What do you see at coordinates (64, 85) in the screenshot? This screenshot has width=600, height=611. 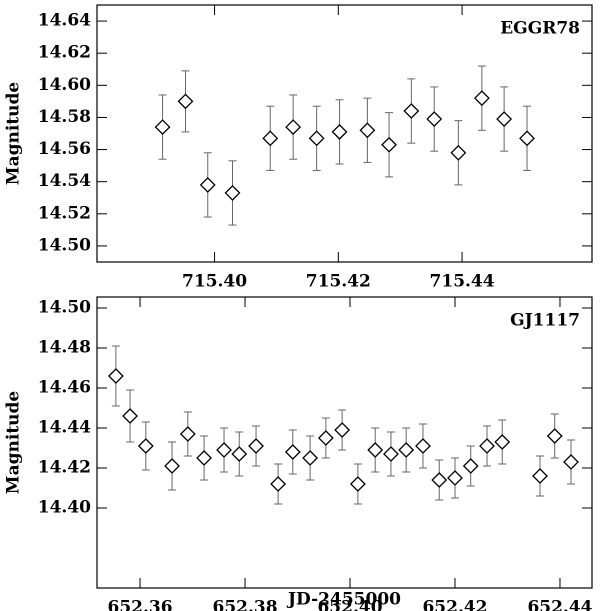 I see `y-tick-label: 14.60` at bounding box center [64, 85].